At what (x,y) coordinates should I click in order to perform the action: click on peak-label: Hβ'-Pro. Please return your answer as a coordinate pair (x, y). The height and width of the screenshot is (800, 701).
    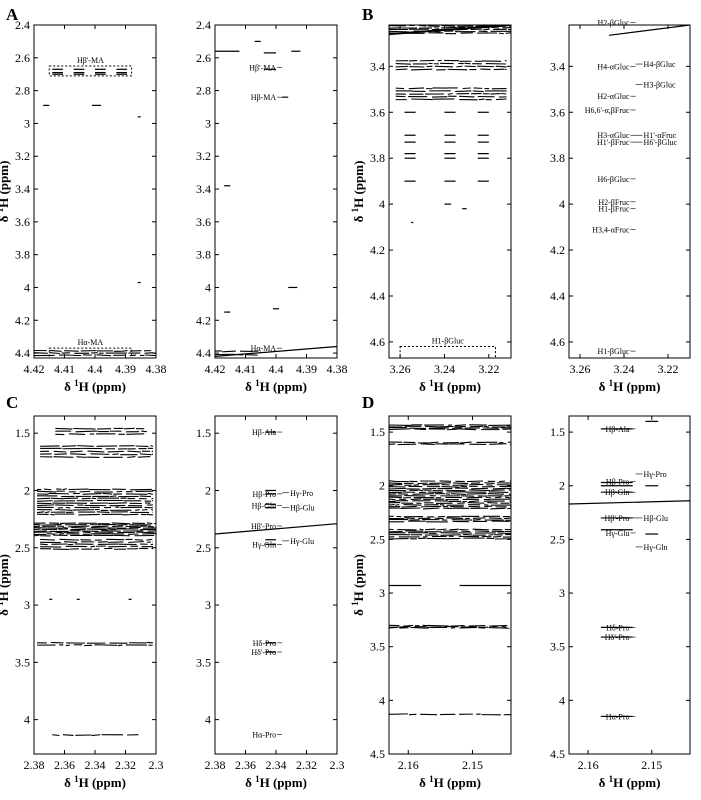
    Looking at the image, I should click on (616, 518).